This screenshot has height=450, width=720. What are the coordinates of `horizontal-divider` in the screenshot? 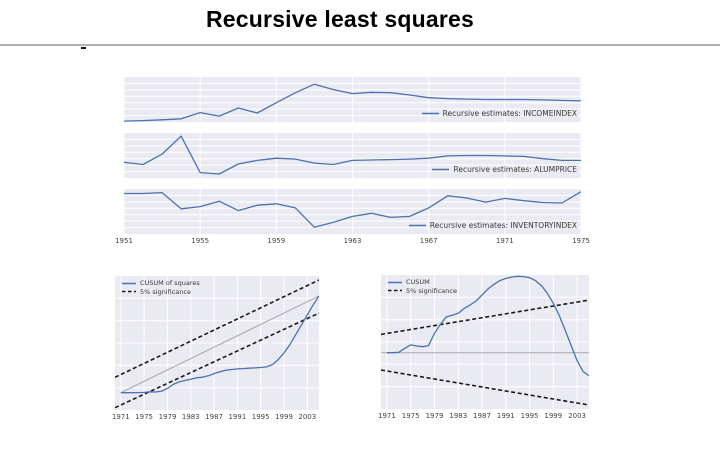 It's located at (360, 45).